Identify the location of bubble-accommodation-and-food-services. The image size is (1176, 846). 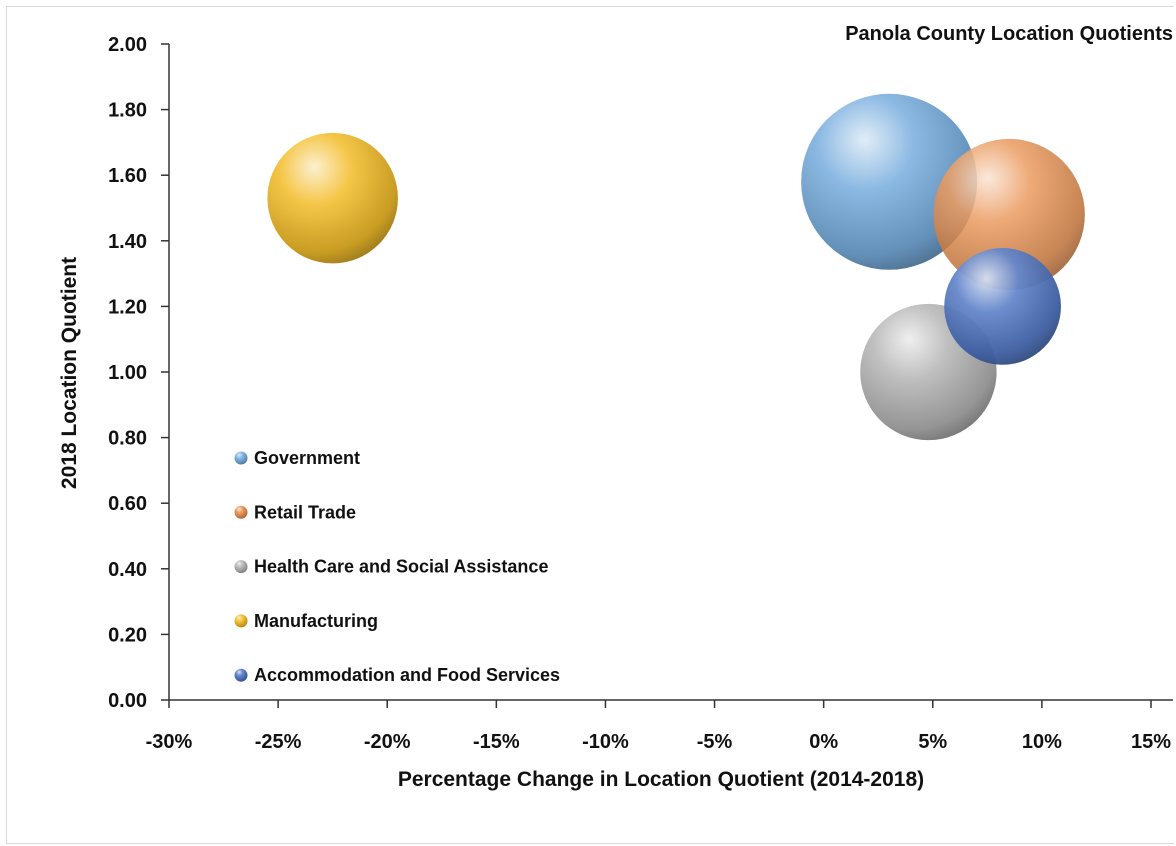
(1002, 306).